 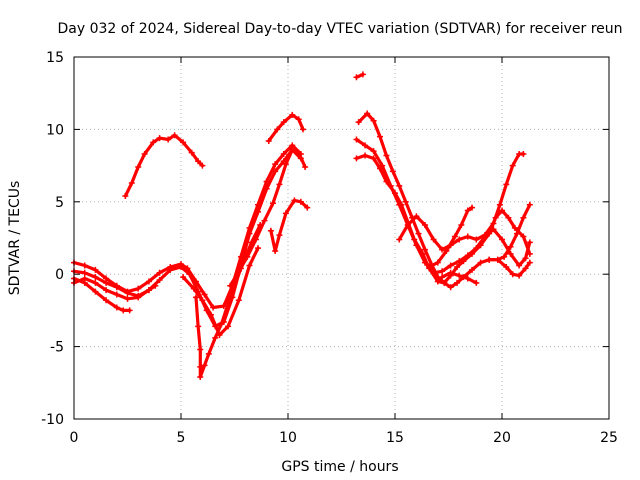 I want to click on series-line, so click(x=443, y=206).